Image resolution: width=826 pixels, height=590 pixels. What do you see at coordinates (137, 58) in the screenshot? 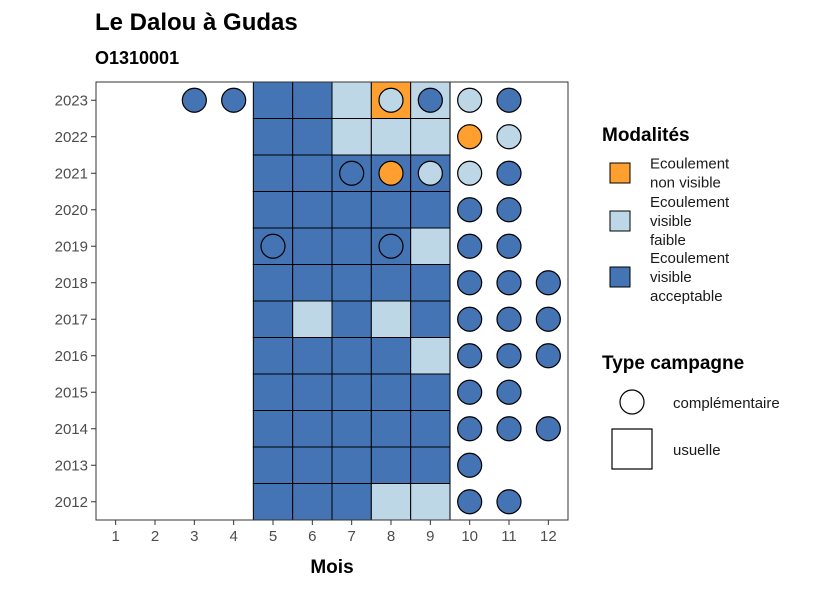
I see `chart-subtitle: O1310001` at bounding box center [137, 58].